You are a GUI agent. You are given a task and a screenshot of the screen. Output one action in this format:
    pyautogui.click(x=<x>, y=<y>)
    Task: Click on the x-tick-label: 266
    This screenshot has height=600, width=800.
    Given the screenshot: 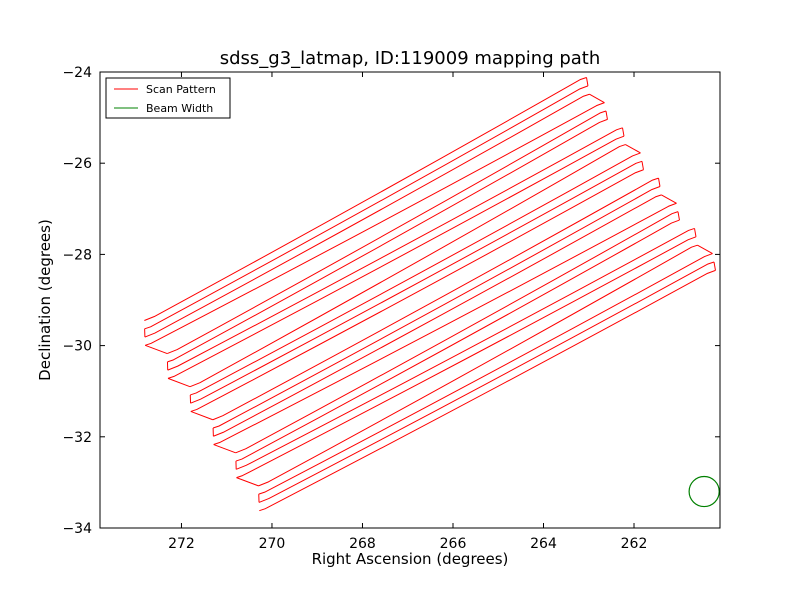 What is the action you would take?
    pyautogui.click(x=453, y=544)
    